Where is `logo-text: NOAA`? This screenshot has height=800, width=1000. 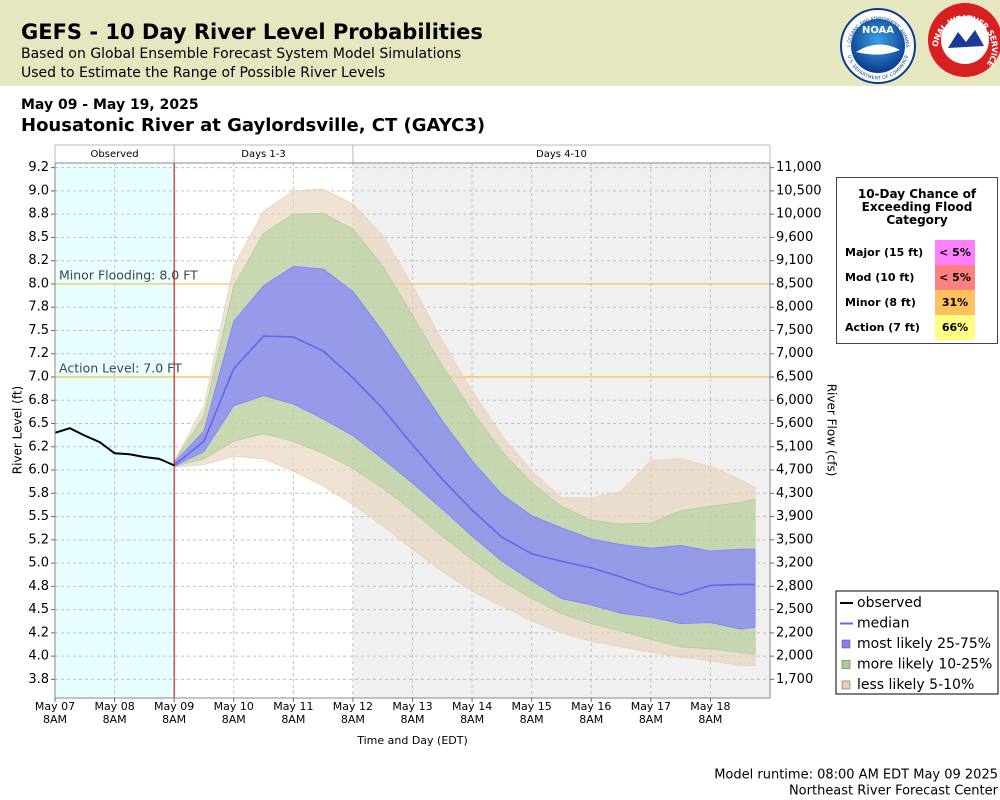 logo-text: NOAA is located at coordinates (878, 30).